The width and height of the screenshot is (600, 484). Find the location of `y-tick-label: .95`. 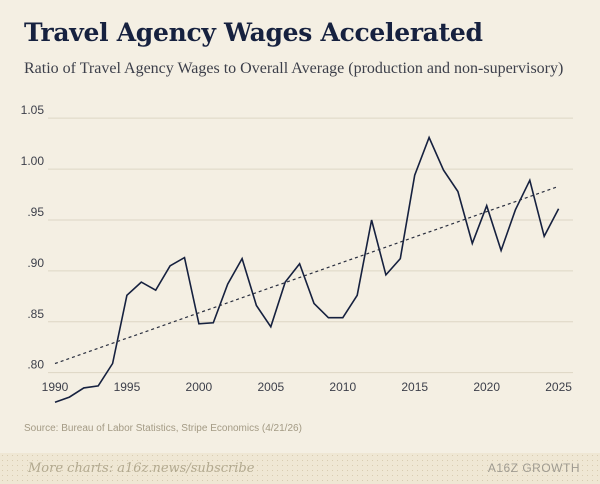

y-tick-label: .95 is located at coordinates (35, 212).